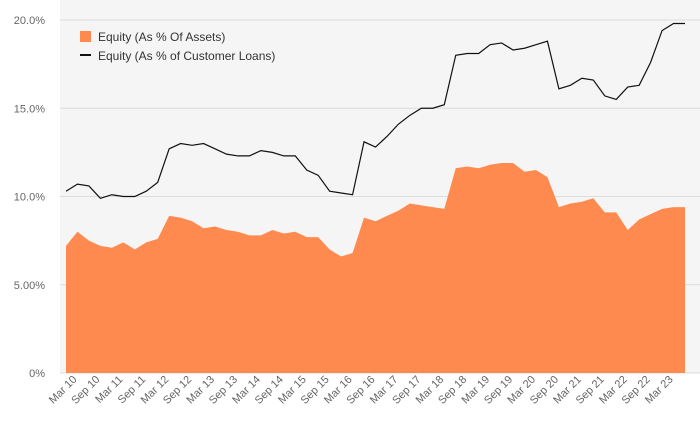  Describe the element at coordinates (29, 109) in the screenshot. I see `y-tick-label: 15.0%` at that location.